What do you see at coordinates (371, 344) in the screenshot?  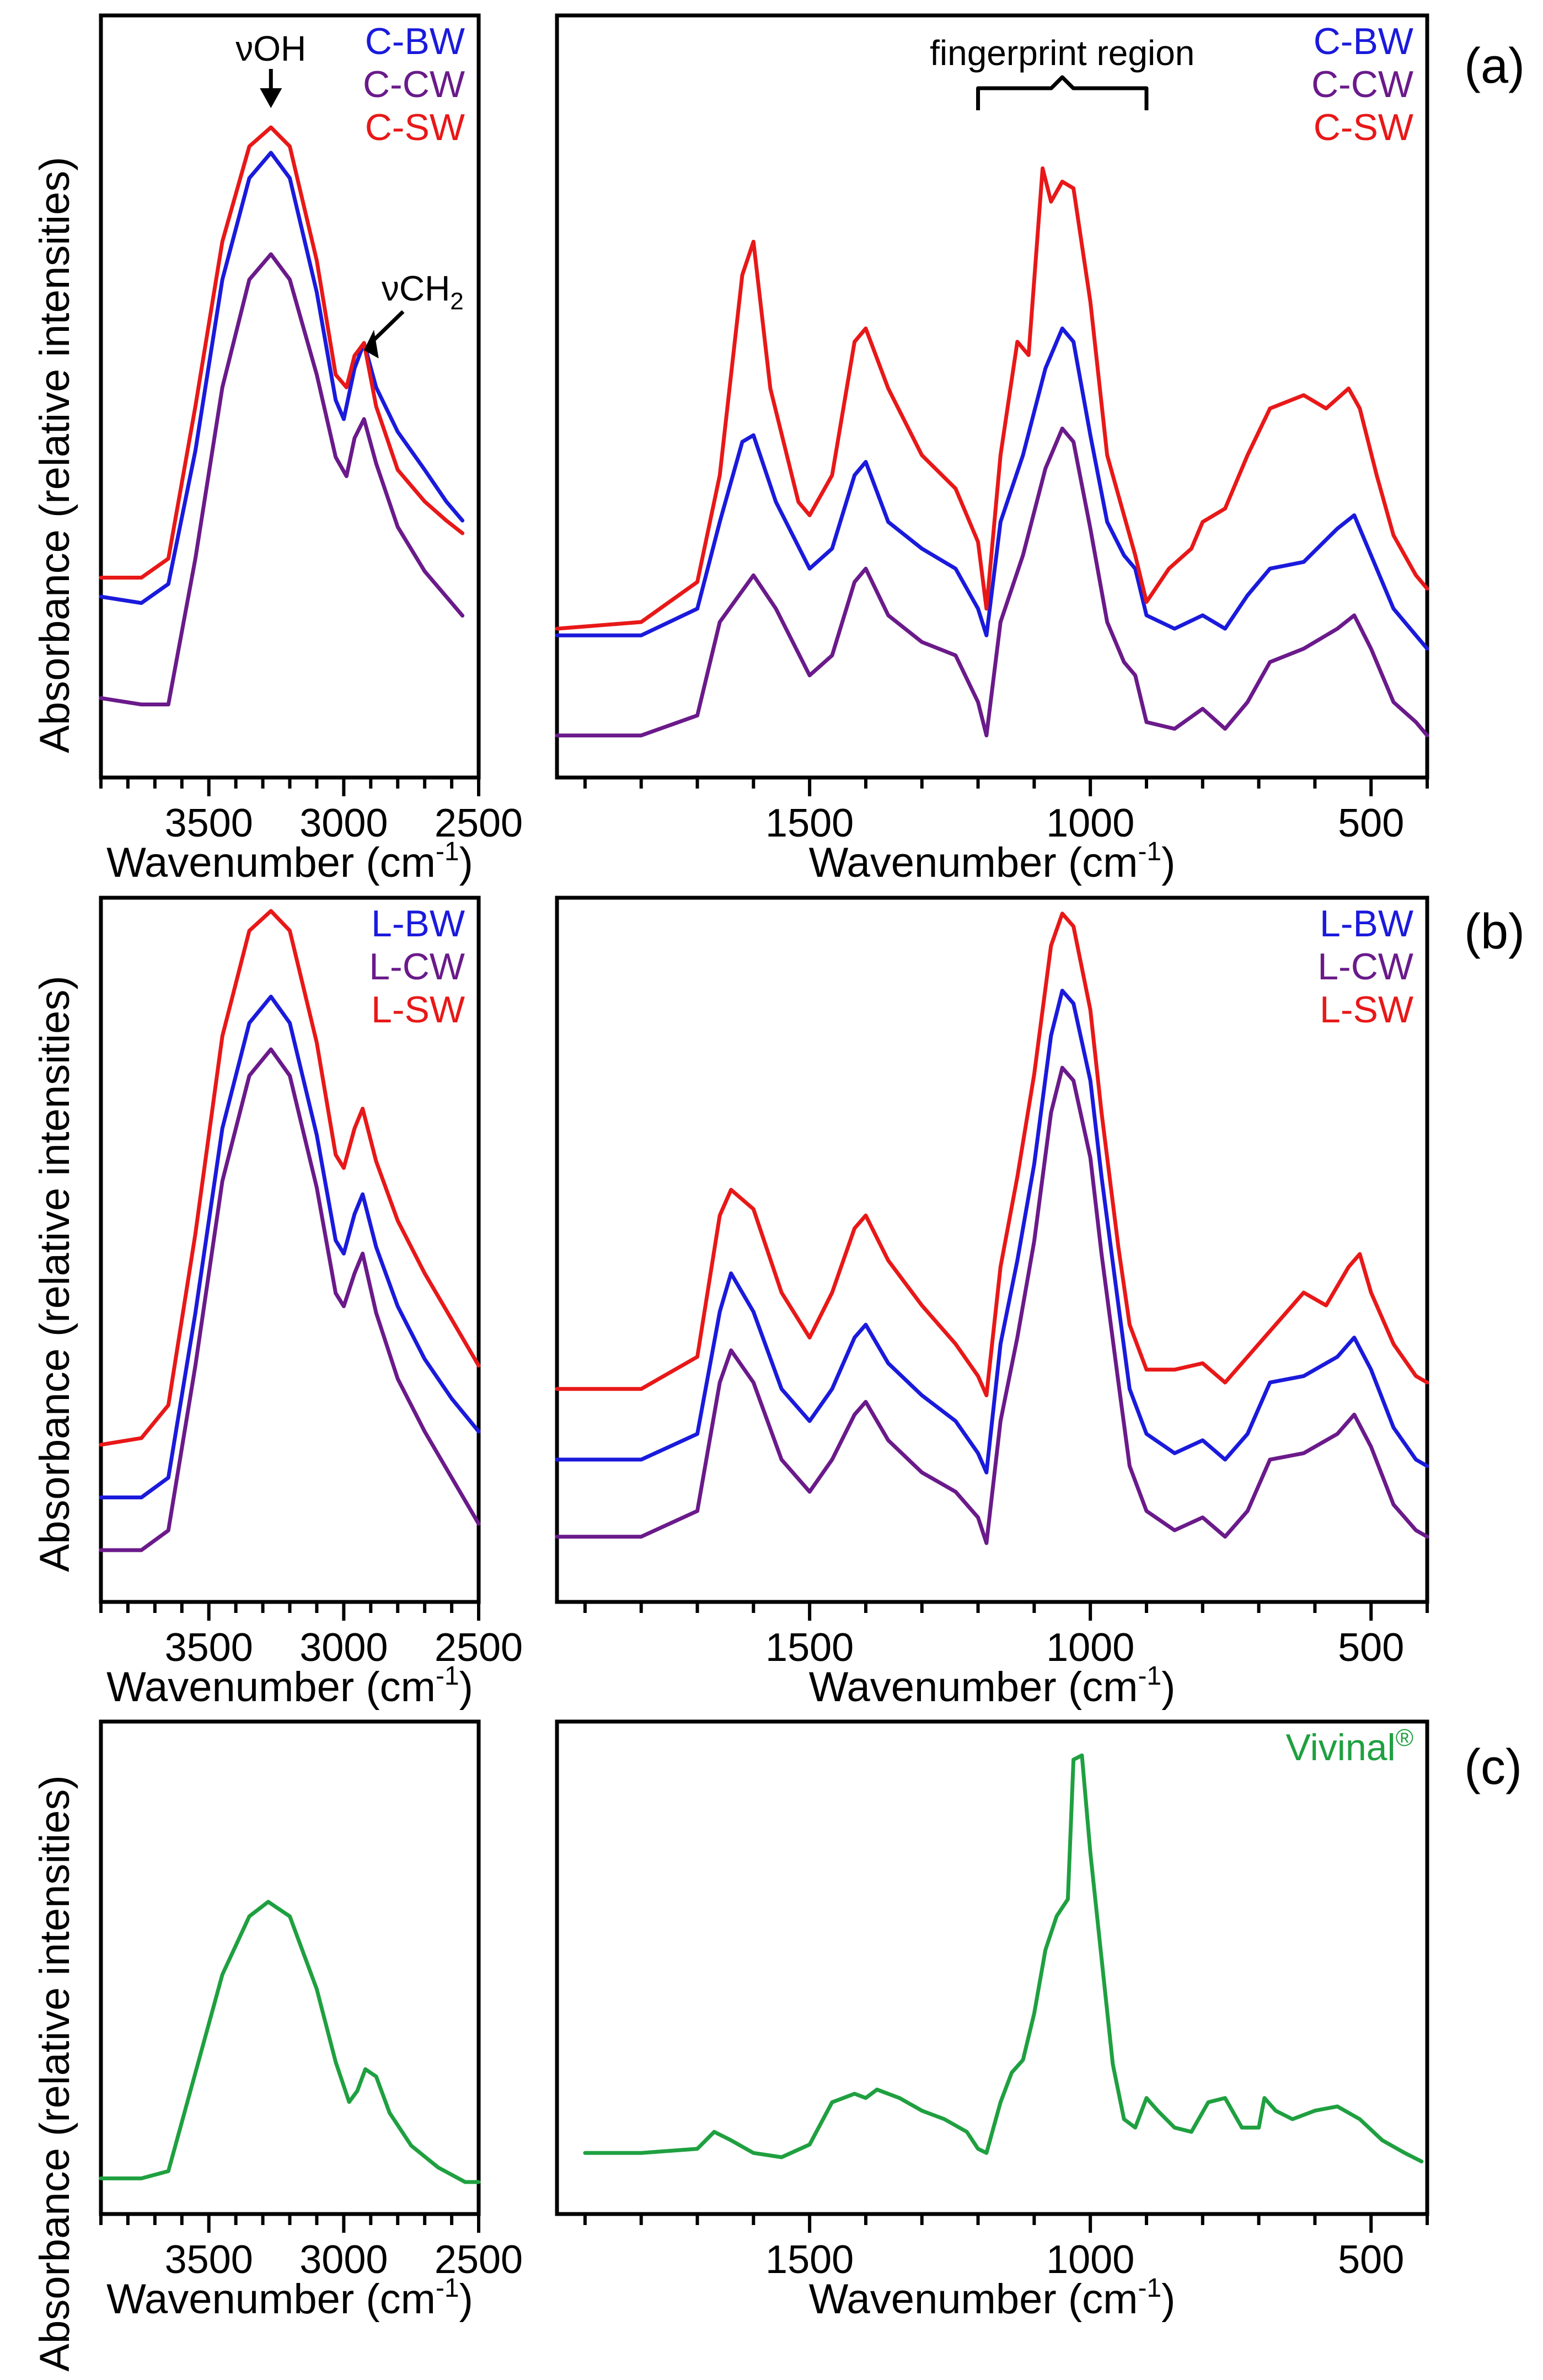 I see `annotation-vch2-arrow-head` at bounding box center [371, 344].